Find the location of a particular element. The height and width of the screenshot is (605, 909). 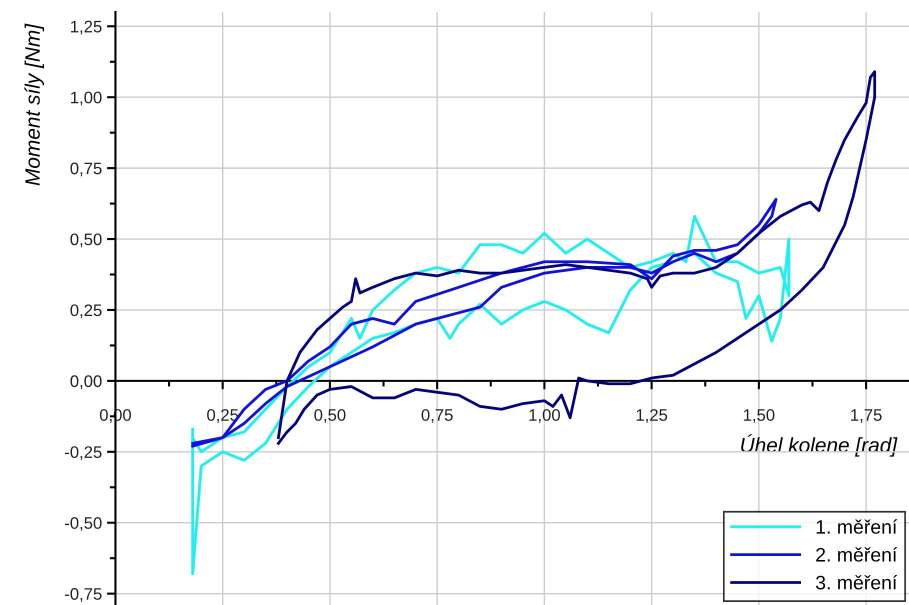

x-tick-label: 1,75 is located at coordinates (866, 416).